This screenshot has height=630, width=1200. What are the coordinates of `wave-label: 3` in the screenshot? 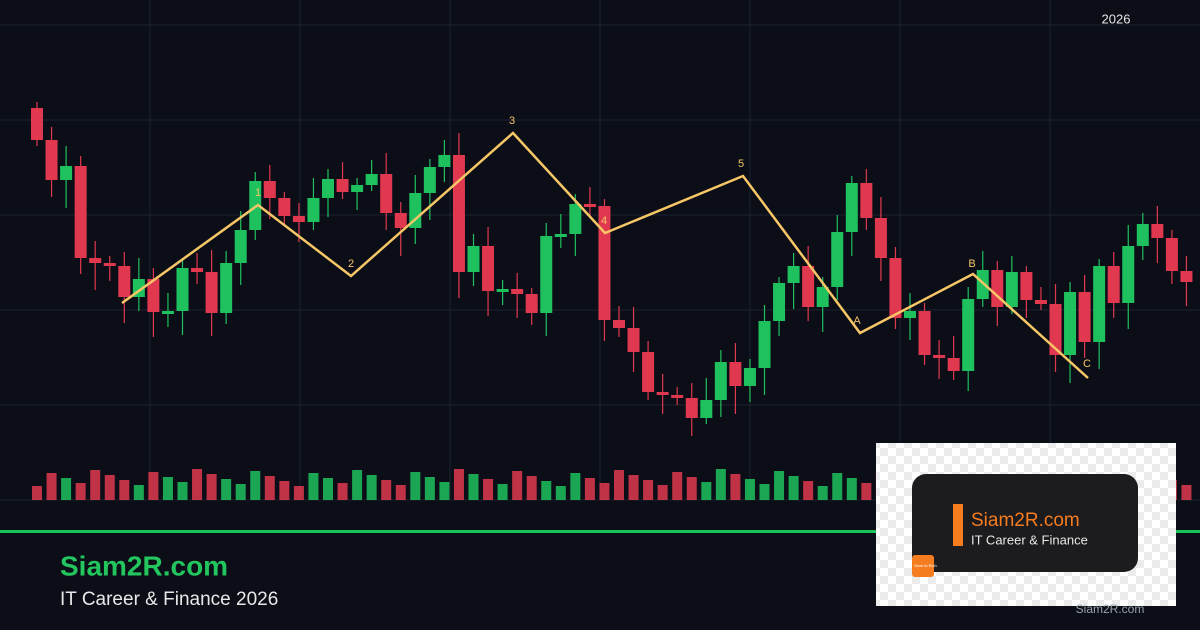 It's located at (512, 121).